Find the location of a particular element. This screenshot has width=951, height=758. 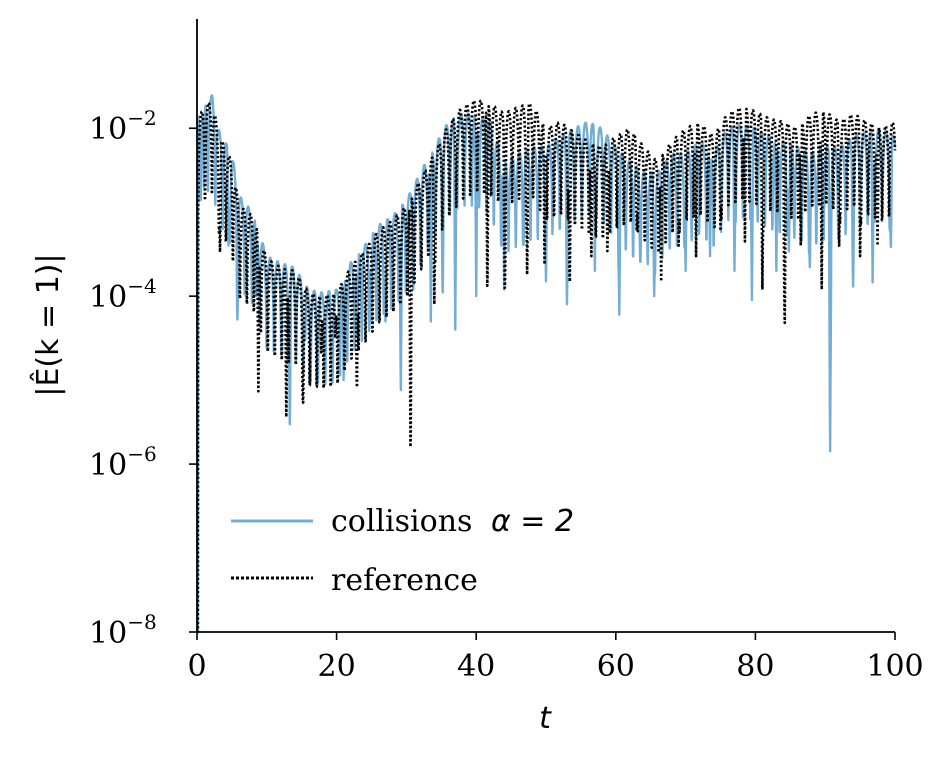

x-tick-label: 100 is located at coordinates (894, 666).